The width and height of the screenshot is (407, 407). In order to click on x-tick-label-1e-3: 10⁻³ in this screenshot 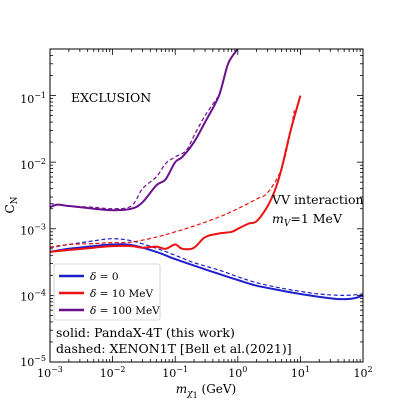, I will do `click(50, 372)`.